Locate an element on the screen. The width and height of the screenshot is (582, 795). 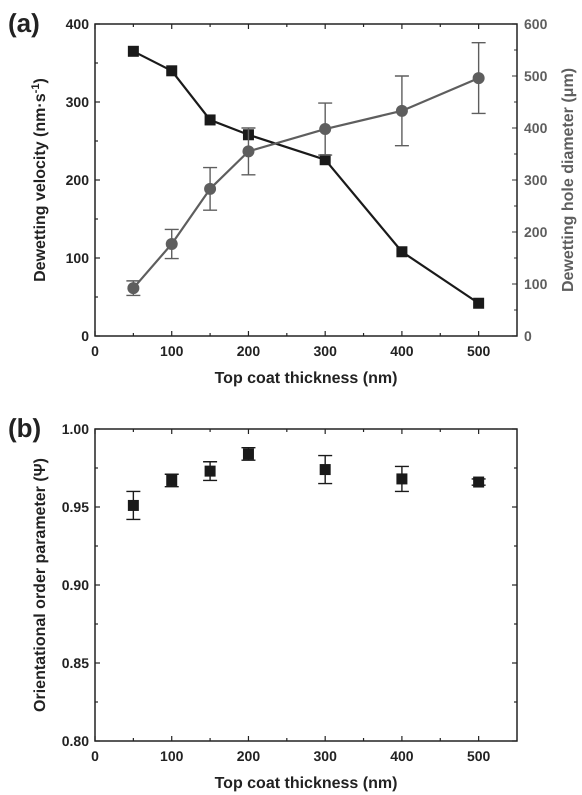
y-tick-label: 0 is located at coordinates (85, 336).